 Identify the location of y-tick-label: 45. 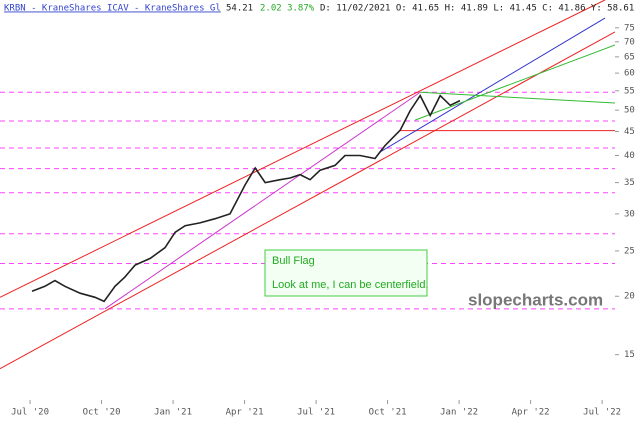
(629, 132).